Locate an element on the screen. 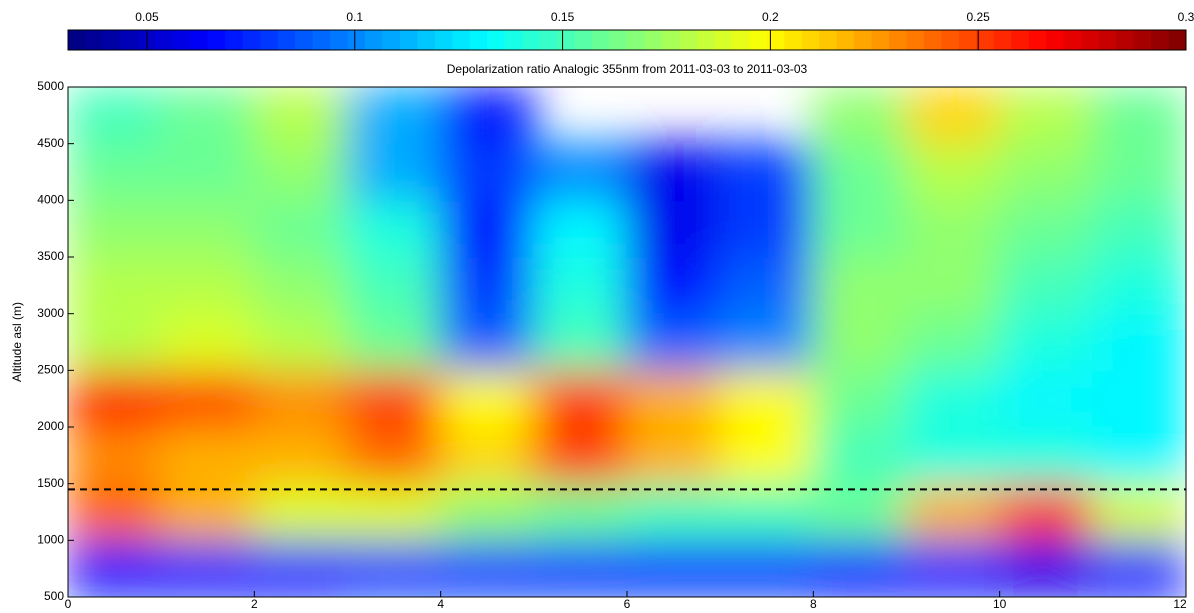 This screenshot has height=613, width=1194. x-tick-label: 10 is located at coordinates (1000, 604).